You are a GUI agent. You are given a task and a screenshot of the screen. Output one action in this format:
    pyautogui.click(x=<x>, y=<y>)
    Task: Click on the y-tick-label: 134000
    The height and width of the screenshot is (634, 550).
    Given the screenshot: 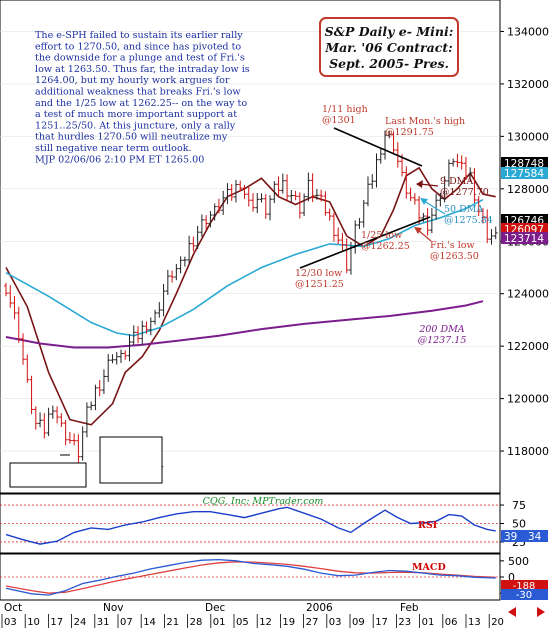 What is the action you would take?
    pyautogui.click(x=528, y=31)
    